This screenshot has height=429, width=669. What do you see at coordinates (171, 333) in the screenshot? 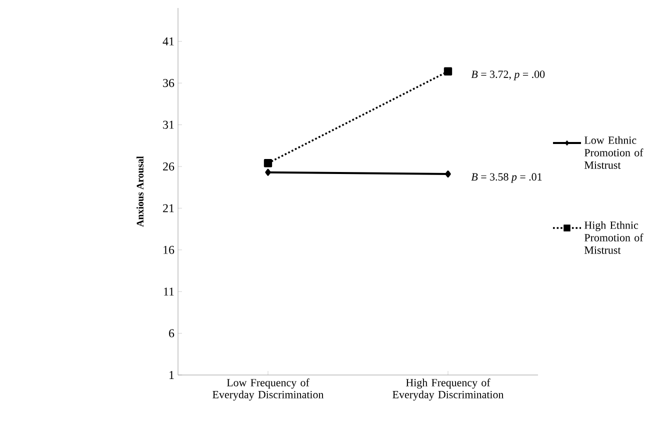
I see `y-tick-label: 6` at bounding box center [171, 333].